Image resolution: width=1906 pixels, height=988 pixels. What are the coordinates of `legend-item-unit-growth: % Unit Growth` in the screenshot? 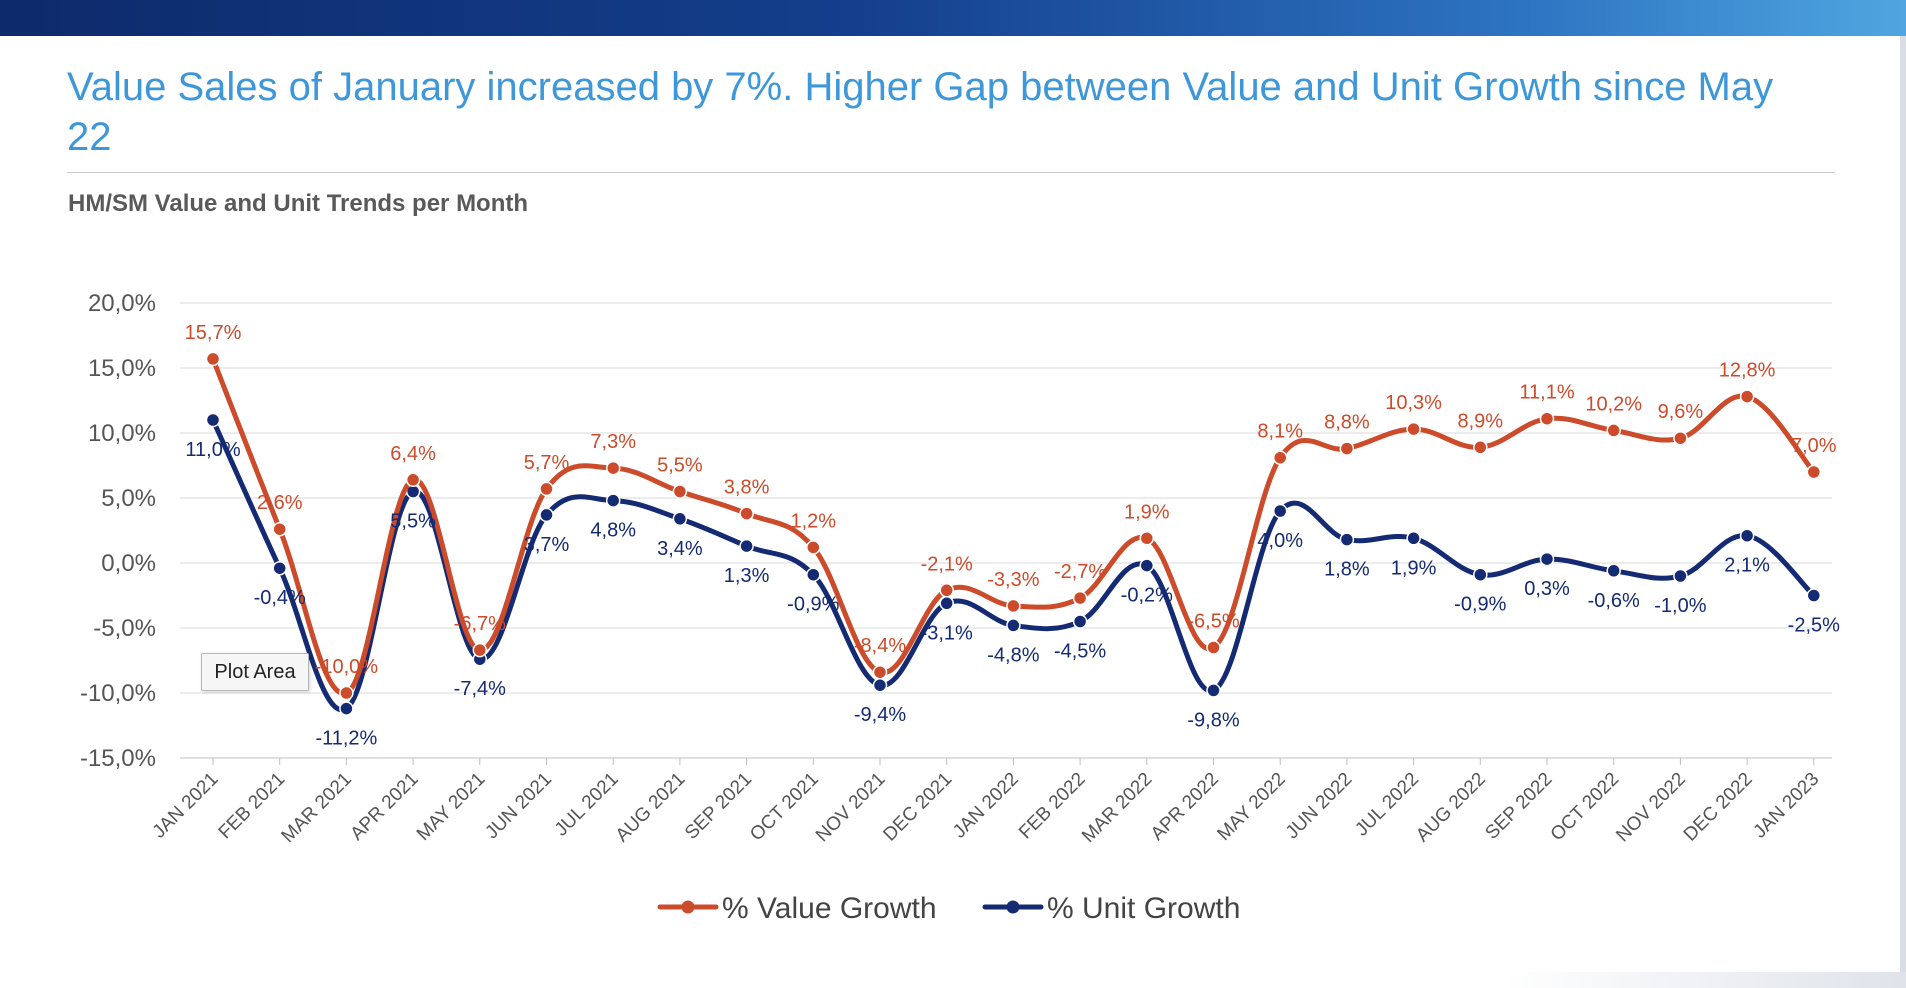 It's located at (1111, 908).